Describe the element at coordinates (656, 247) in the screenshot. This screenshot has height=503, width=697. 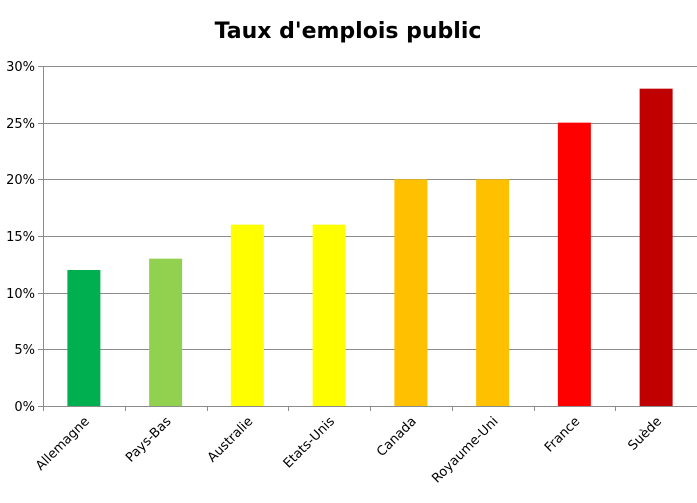
I see `bar-su-de` at that location.